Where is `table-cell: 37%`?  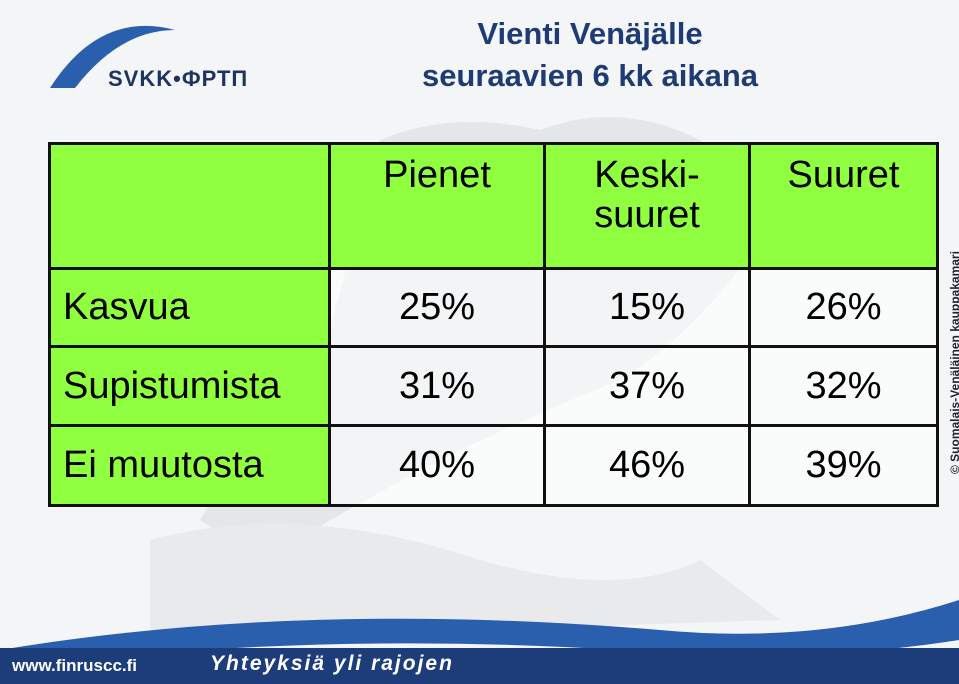
table-cell: 37% is located at coordinates (647, 386).